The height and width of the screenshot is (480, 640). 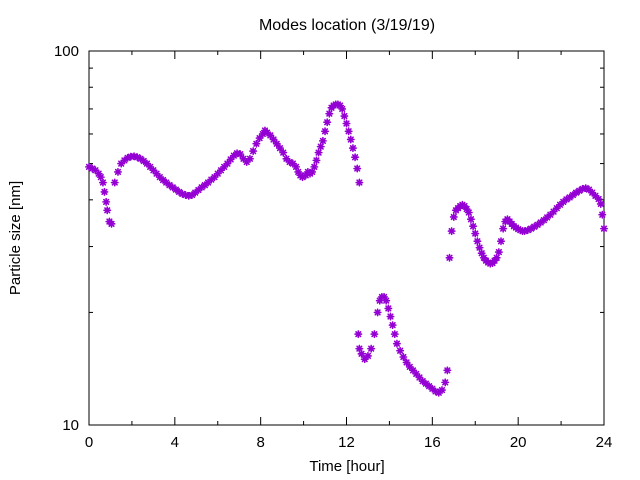 What do you see at coordinates (175, 442) in the screenshot?
I see `x-tick-label: 4` at bounding box center [175, 442].